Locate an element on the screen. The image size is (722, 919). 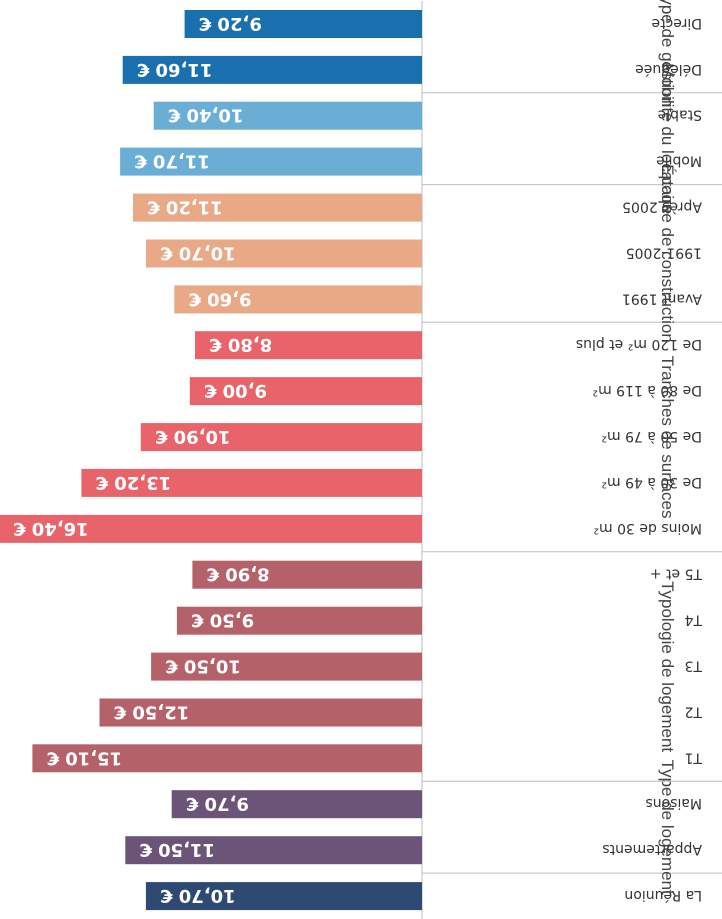
value-label: 10,90 € is located at coordinates (193, 436).